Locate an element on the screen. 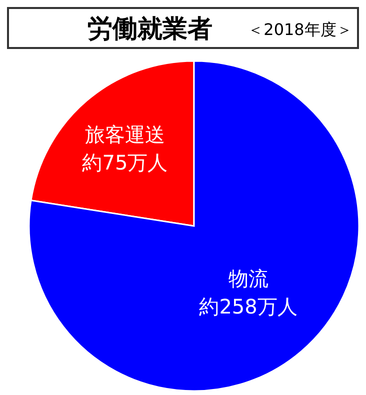  data-label: 約258万人 is located at coordinates (248, 306).